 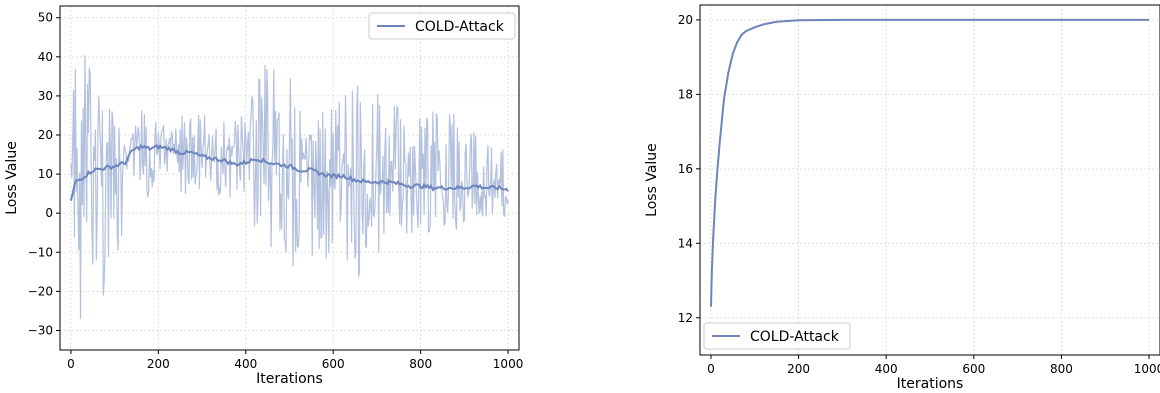 I want to click on y-tick-label: 14, so click(x=685, y=243).